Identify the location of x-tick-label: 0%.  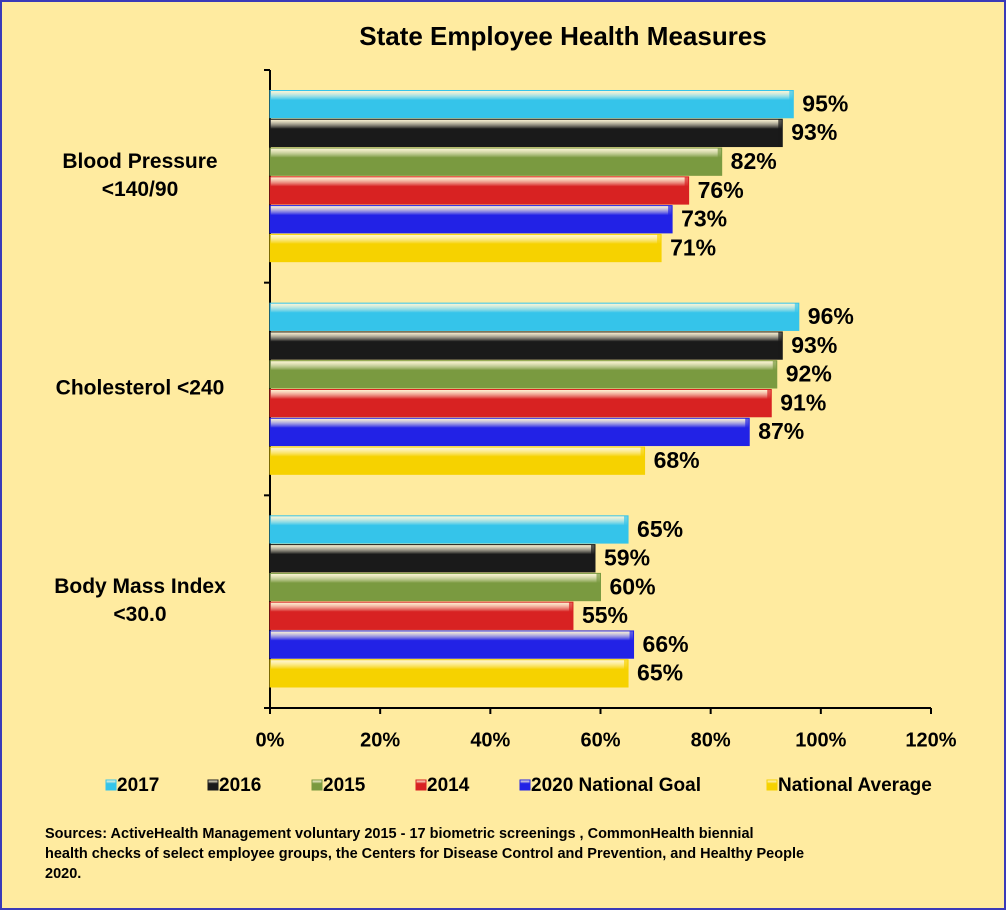
(270, 740).